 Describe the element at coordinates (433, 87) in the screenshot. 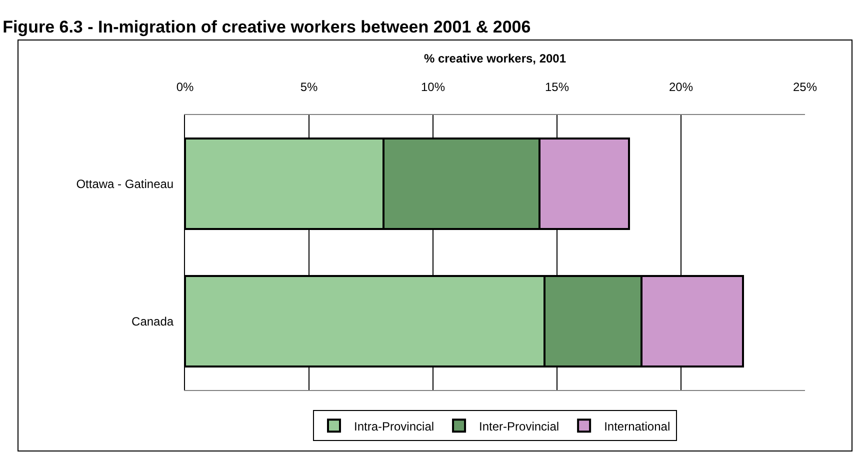

I see `x-tick-label: 10%` at that location.